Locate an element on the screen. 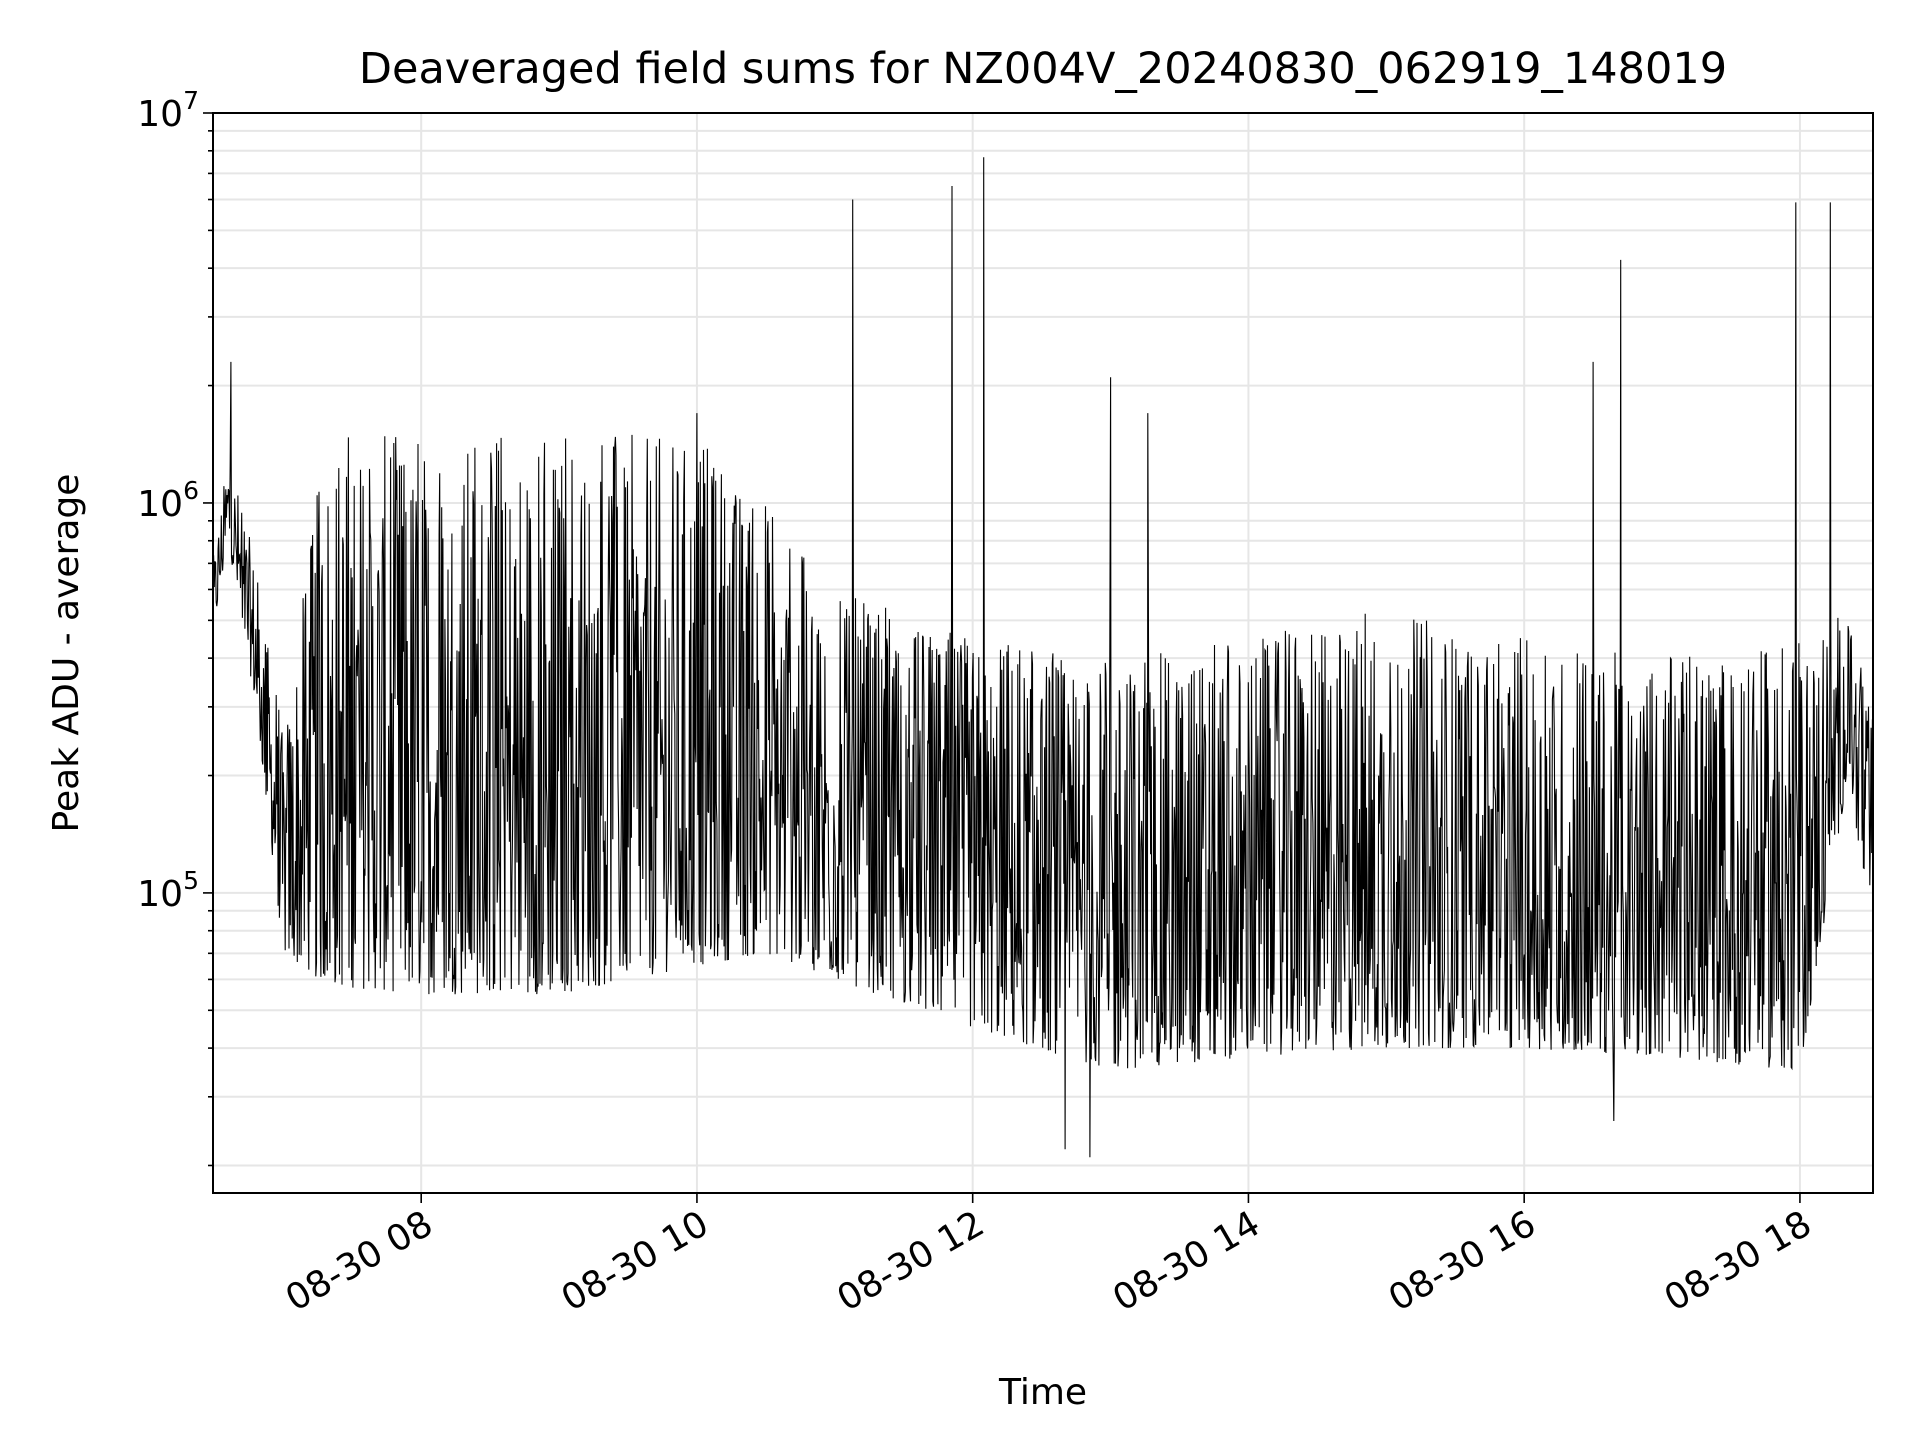 The height and width of the screenshot is (1440, 1920). y-tick-label: 10⁵ is located at coordinates (168, 890).